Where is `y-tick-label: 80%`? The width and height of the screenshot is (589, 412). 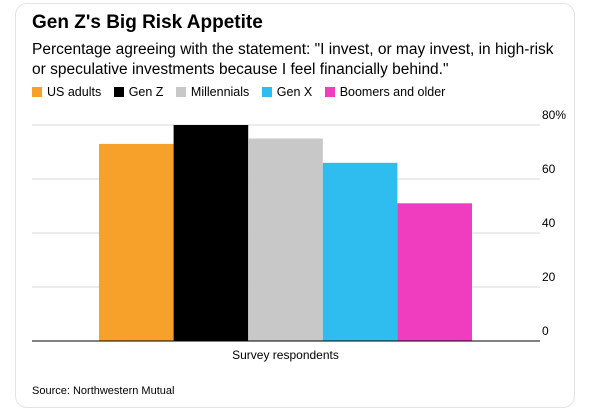
y-tick-label: 80% is located at coordinates (554, 115).